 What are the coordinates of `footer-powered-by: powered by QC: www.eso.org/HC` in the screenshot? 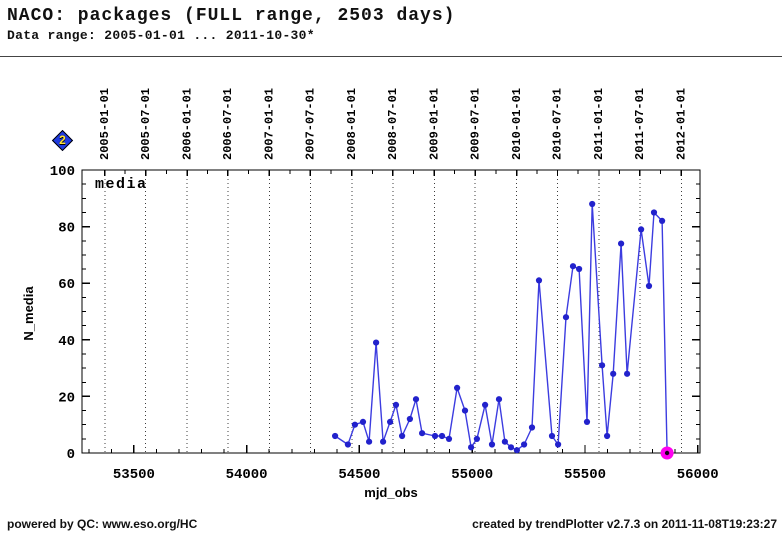 It's located at (102, 524).